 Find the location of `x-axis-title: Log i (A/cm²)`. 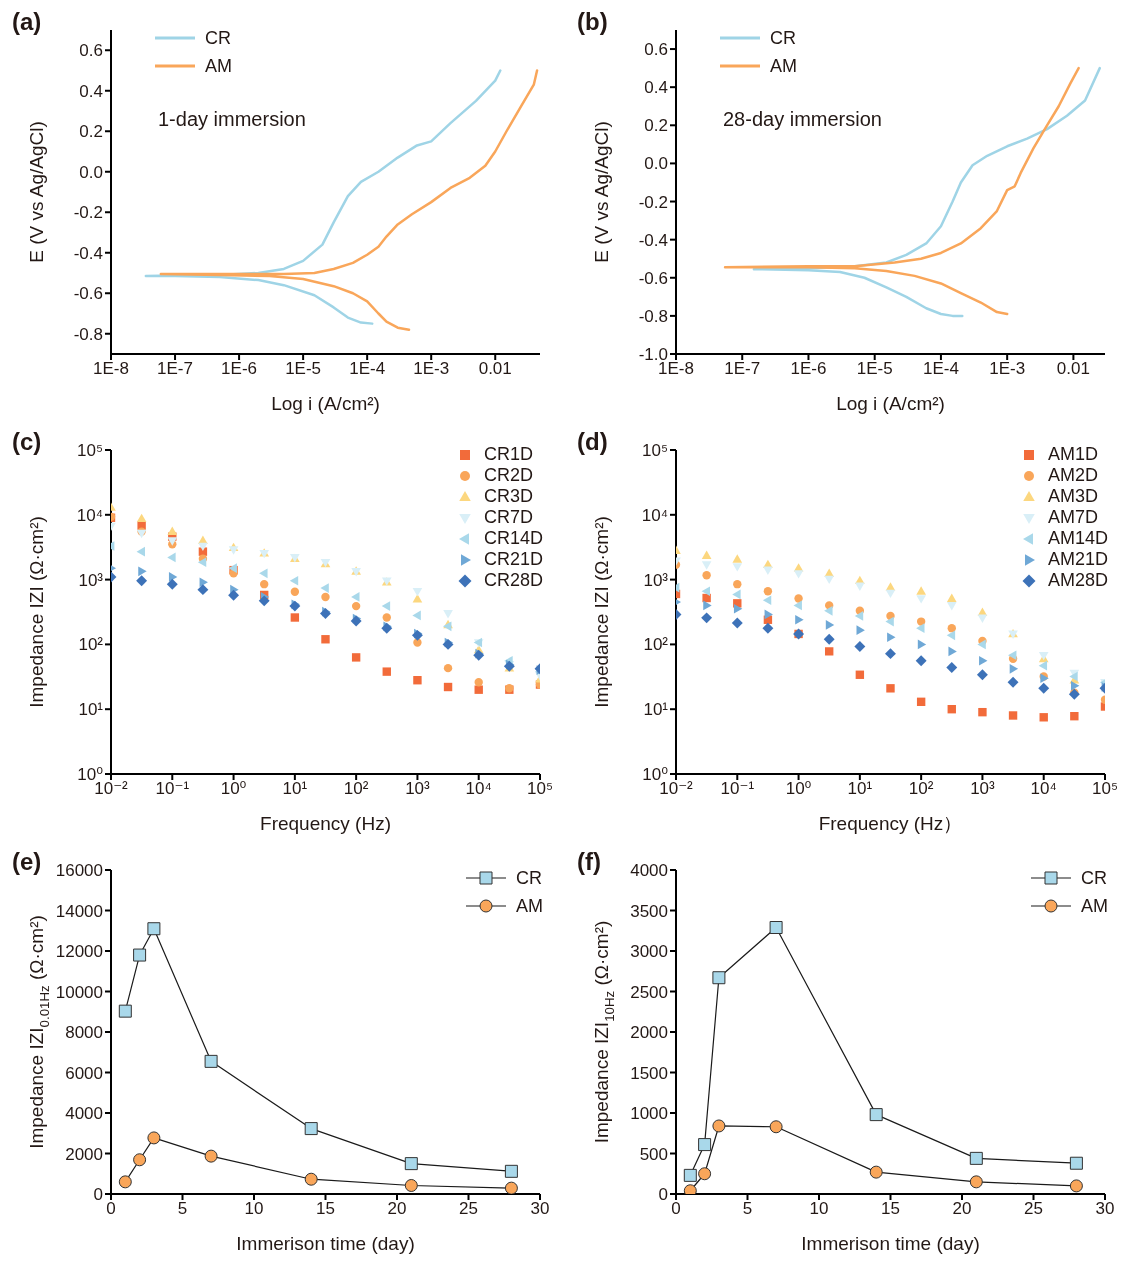

x-axis-title: Log i (A/cm²) is located at coordinates (325, 403).